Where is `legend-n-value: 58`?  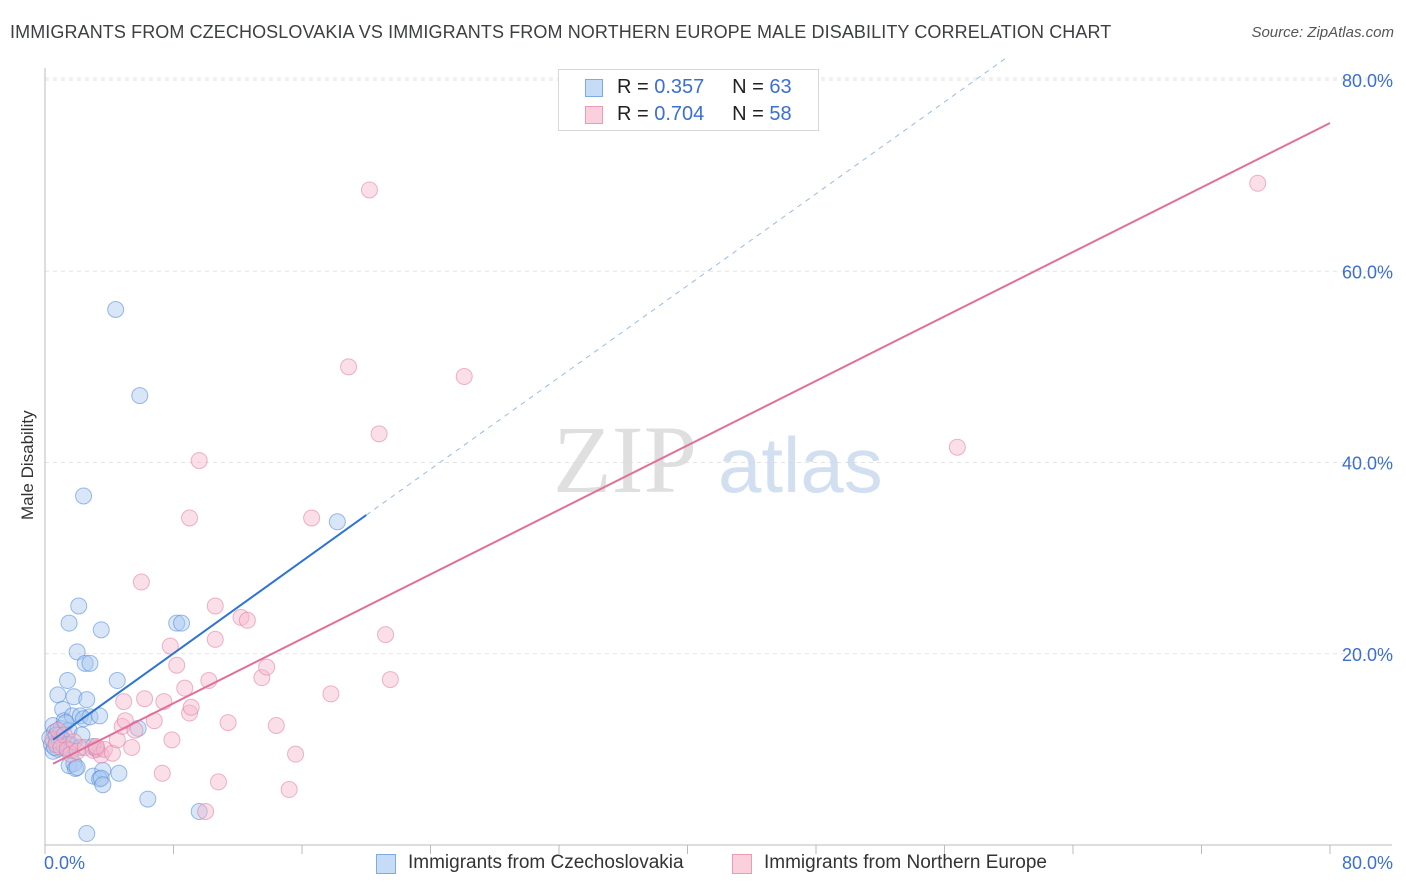 legend-n-value: 58 is located at coordinates (780, 114).